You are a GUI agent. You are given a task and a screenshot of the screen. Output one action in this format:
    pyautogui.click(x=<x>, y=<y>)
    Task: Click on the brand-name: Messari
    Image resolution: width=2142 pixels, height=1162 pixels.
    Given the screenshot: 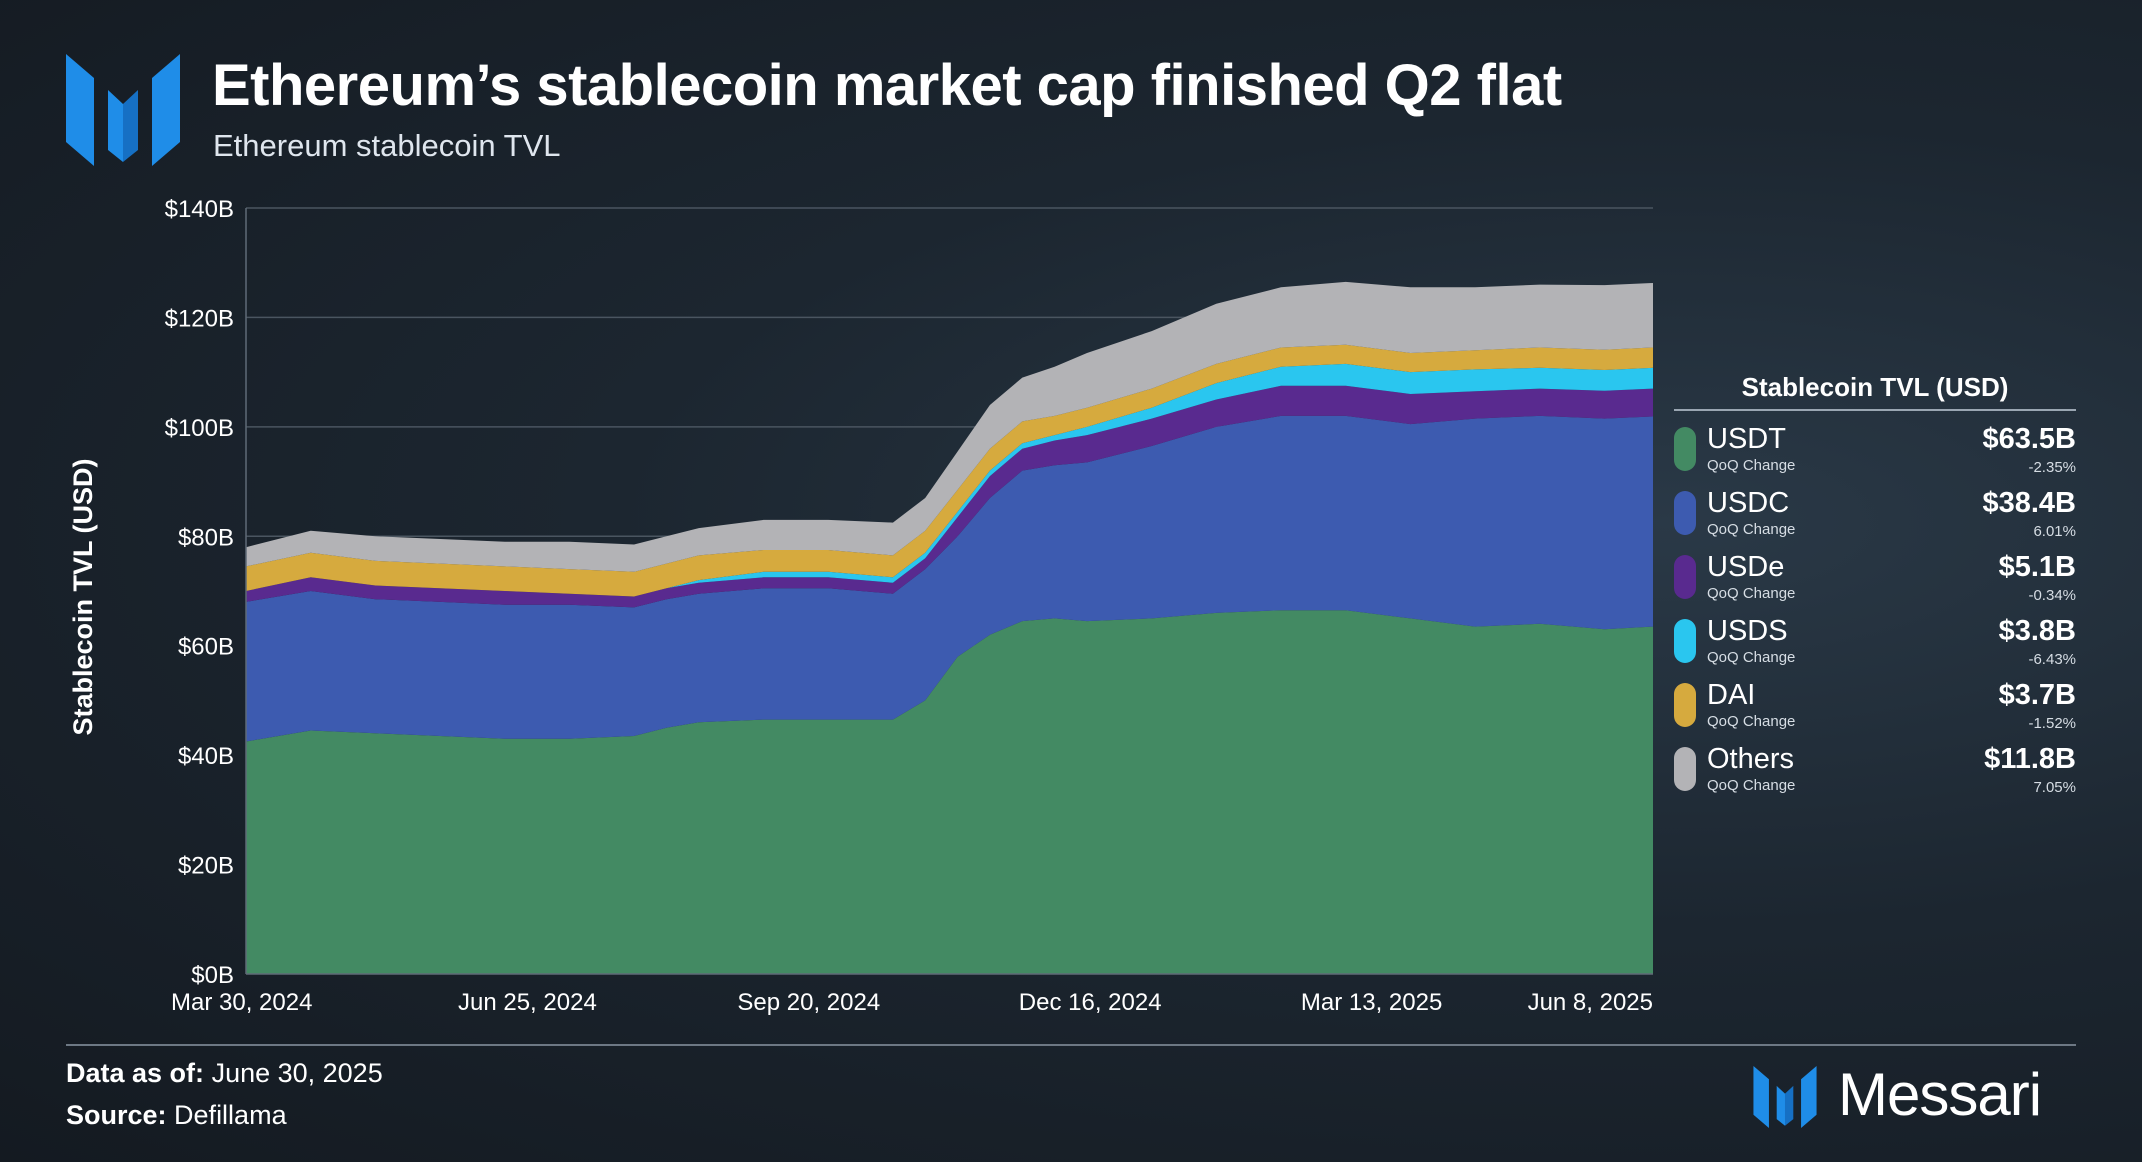 What is the action you would take?
    pyautogui.click(x=1940, y=1094)
    